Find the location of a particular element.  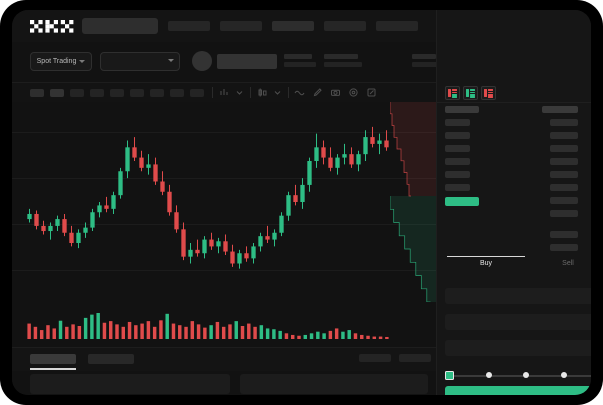

orderbook-header-right is located at coordinates (560, 109).